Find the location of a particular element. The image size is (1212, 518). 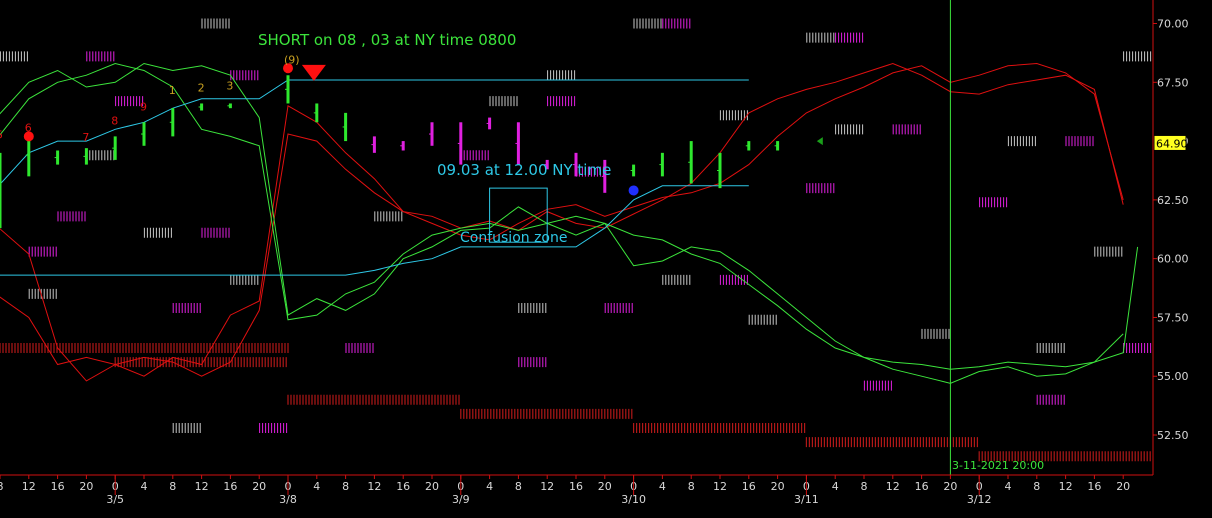

last-price-box is located at coordinates (1170, 142).